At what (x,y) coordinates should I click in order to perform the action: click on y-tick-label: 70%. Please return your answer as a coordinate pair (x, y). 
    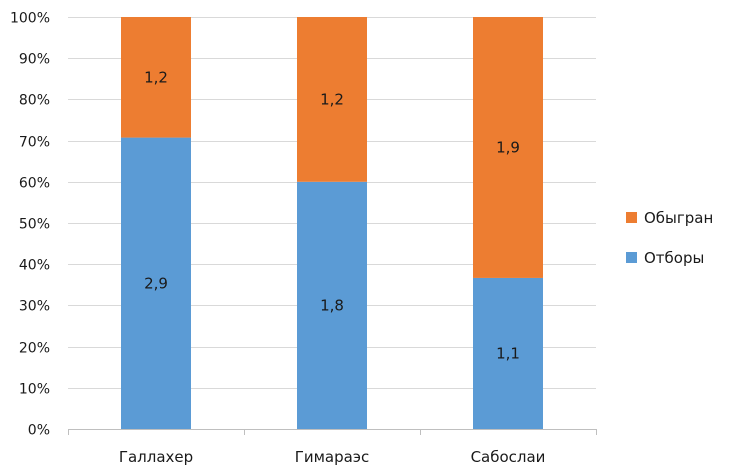
    Looking at the image, I should click on (34, 143).